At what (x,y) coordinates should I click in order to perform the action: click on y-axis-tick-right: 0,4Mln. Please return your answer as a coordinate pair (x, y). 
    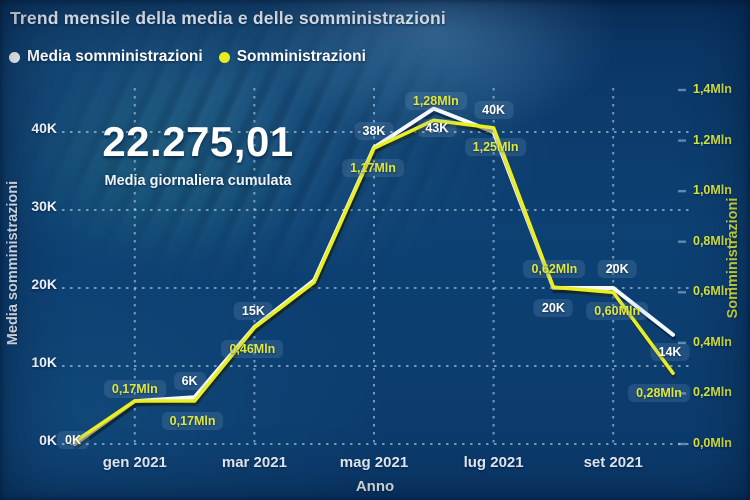
    Looking at the image, I should click on (712, 341).